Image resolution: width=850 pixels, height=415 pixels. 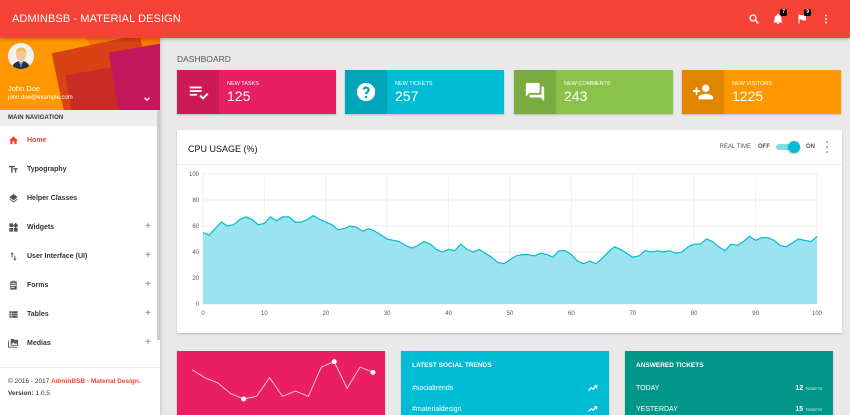 What do you see at coordinates (576, 96) in the screenshot?
I see `info-box-value: 243` at bounding box center [576, 96].